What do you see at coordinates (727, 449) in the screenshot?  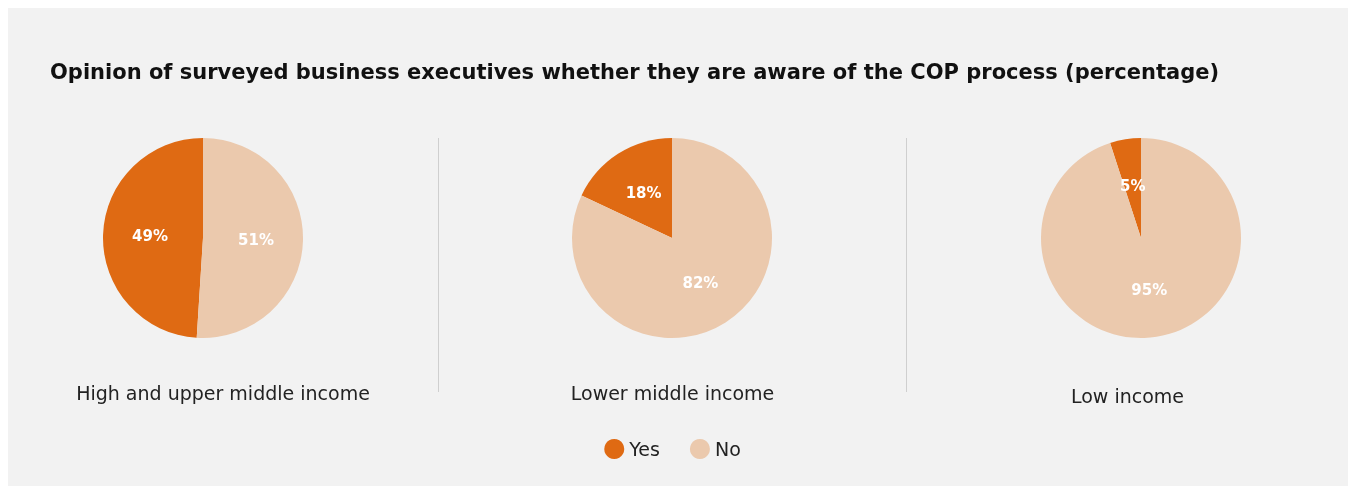 I see `legend-label: No` at bounding box center [727, 449].